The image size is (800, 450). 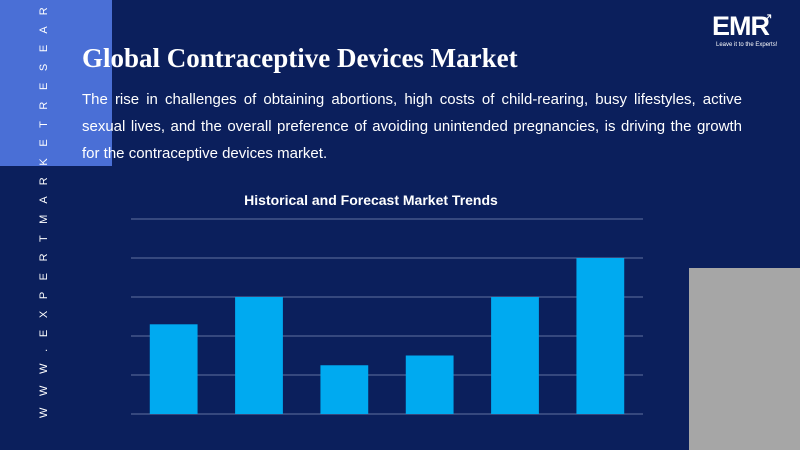 I want to click on arrow-icon: ↗, so click(x=767, y=17).